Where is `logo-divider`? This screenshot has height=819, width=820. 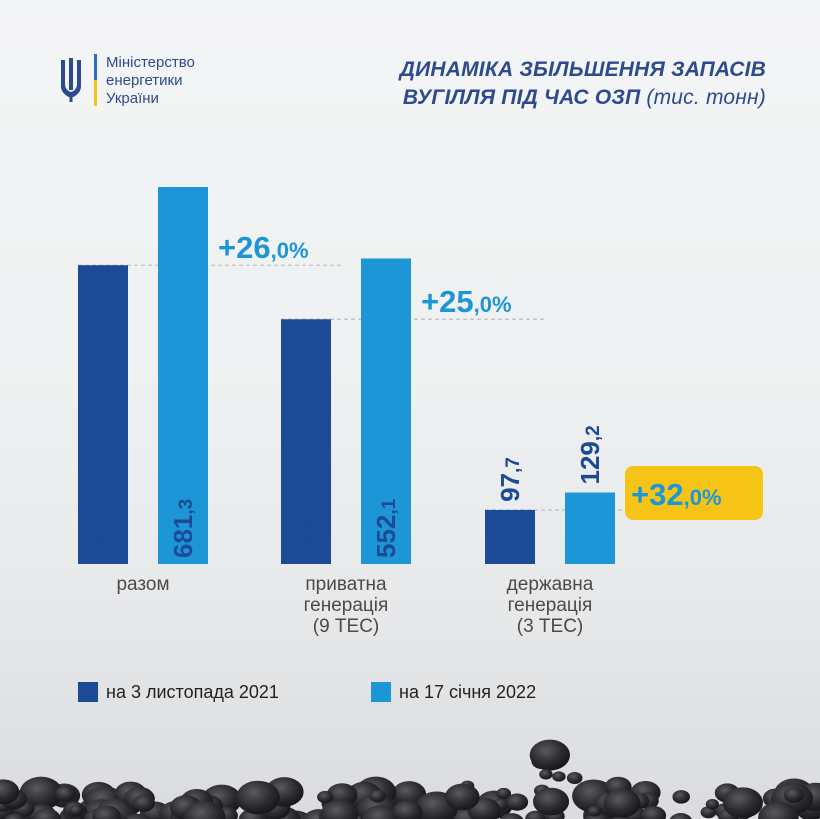 logo-divider is located at coordinates (95, 80).